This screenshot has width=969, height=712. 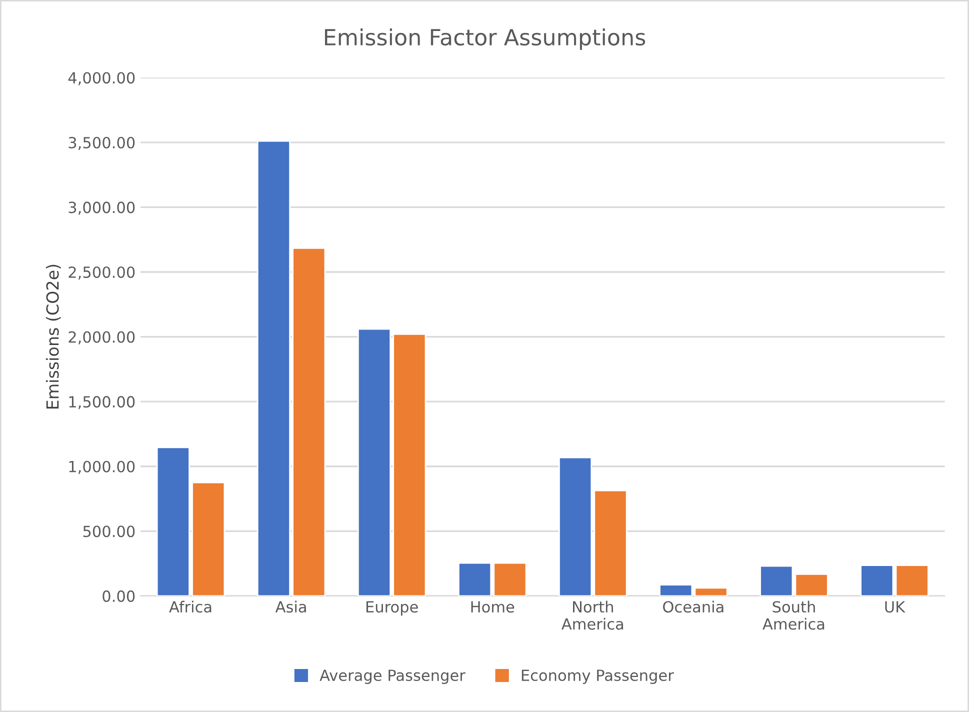 What do you see at coordinates (101, 273) in the screenshot?
I see `y-tick-label: 2,500.00` at bounding box center [101, 273].